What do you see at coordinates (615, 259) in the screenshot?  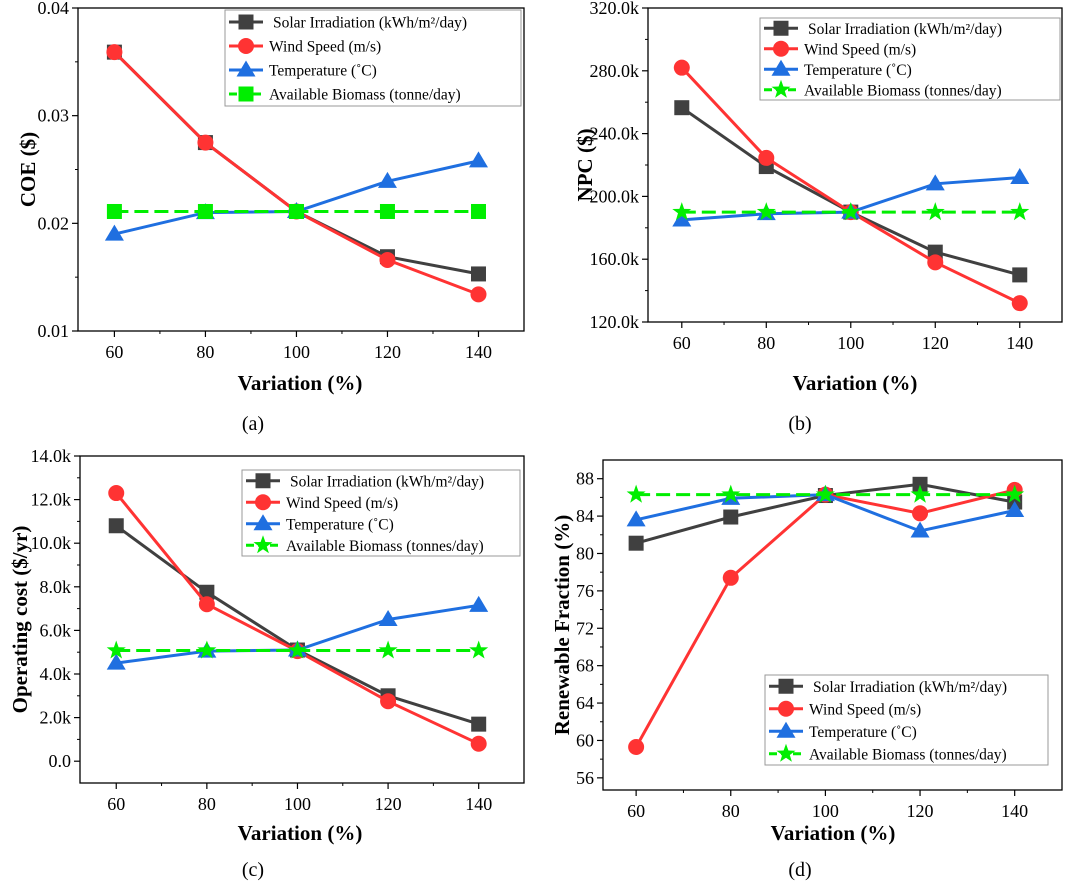 I see `y-tick-label: 160.0k` at bounding box center [615, 259].